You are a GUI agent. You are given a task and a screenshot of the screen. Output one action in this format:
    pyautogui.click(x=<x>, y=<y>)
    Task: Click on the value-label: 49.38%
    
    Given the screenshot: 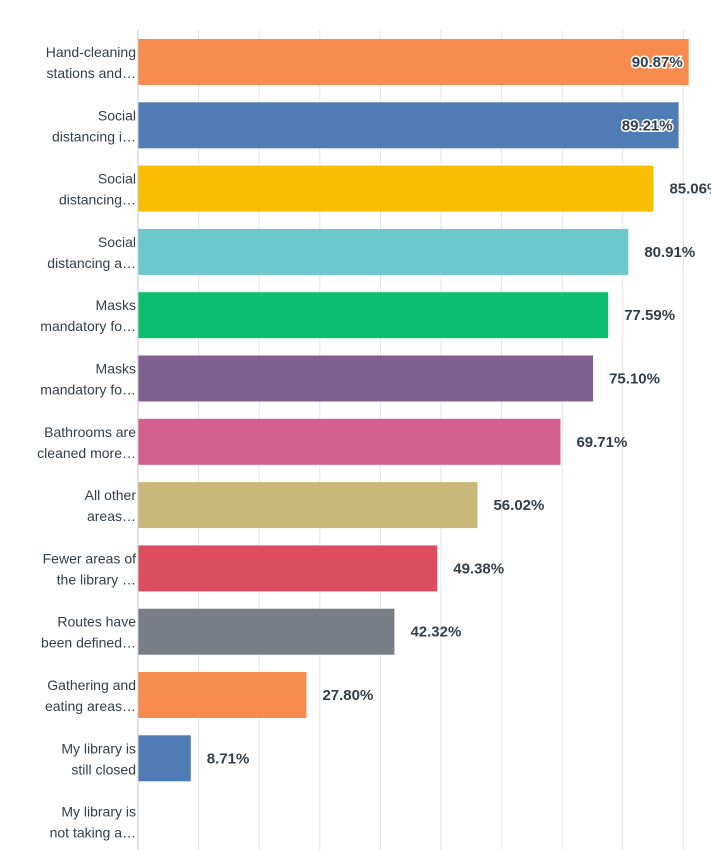 What is the action you would take?
    pyautogui.click(x=478, y=568)
    